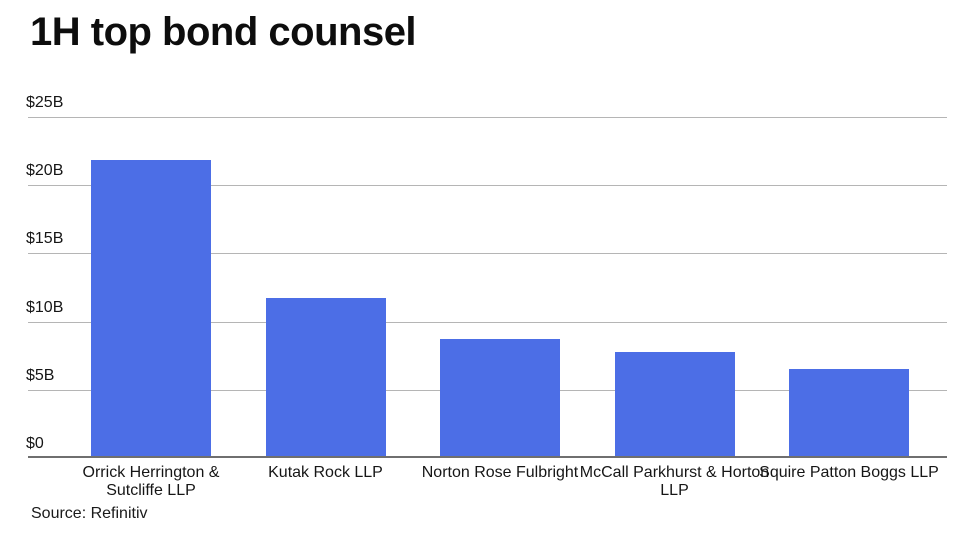  What do you see at coordinates (223, 32) in the screenshot?
I see `chart-title: 1H top bond counsel` at bounding box center [223, 32].